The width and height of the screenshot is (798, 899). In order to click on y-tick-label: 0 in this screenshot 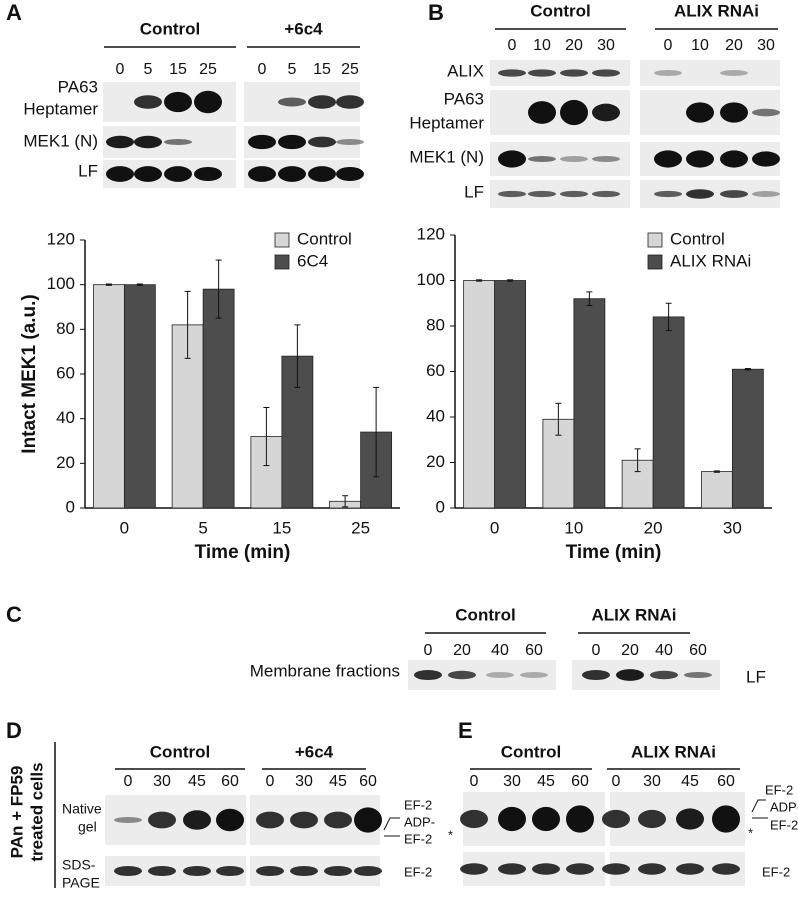, I will do `click(70, 506)`.